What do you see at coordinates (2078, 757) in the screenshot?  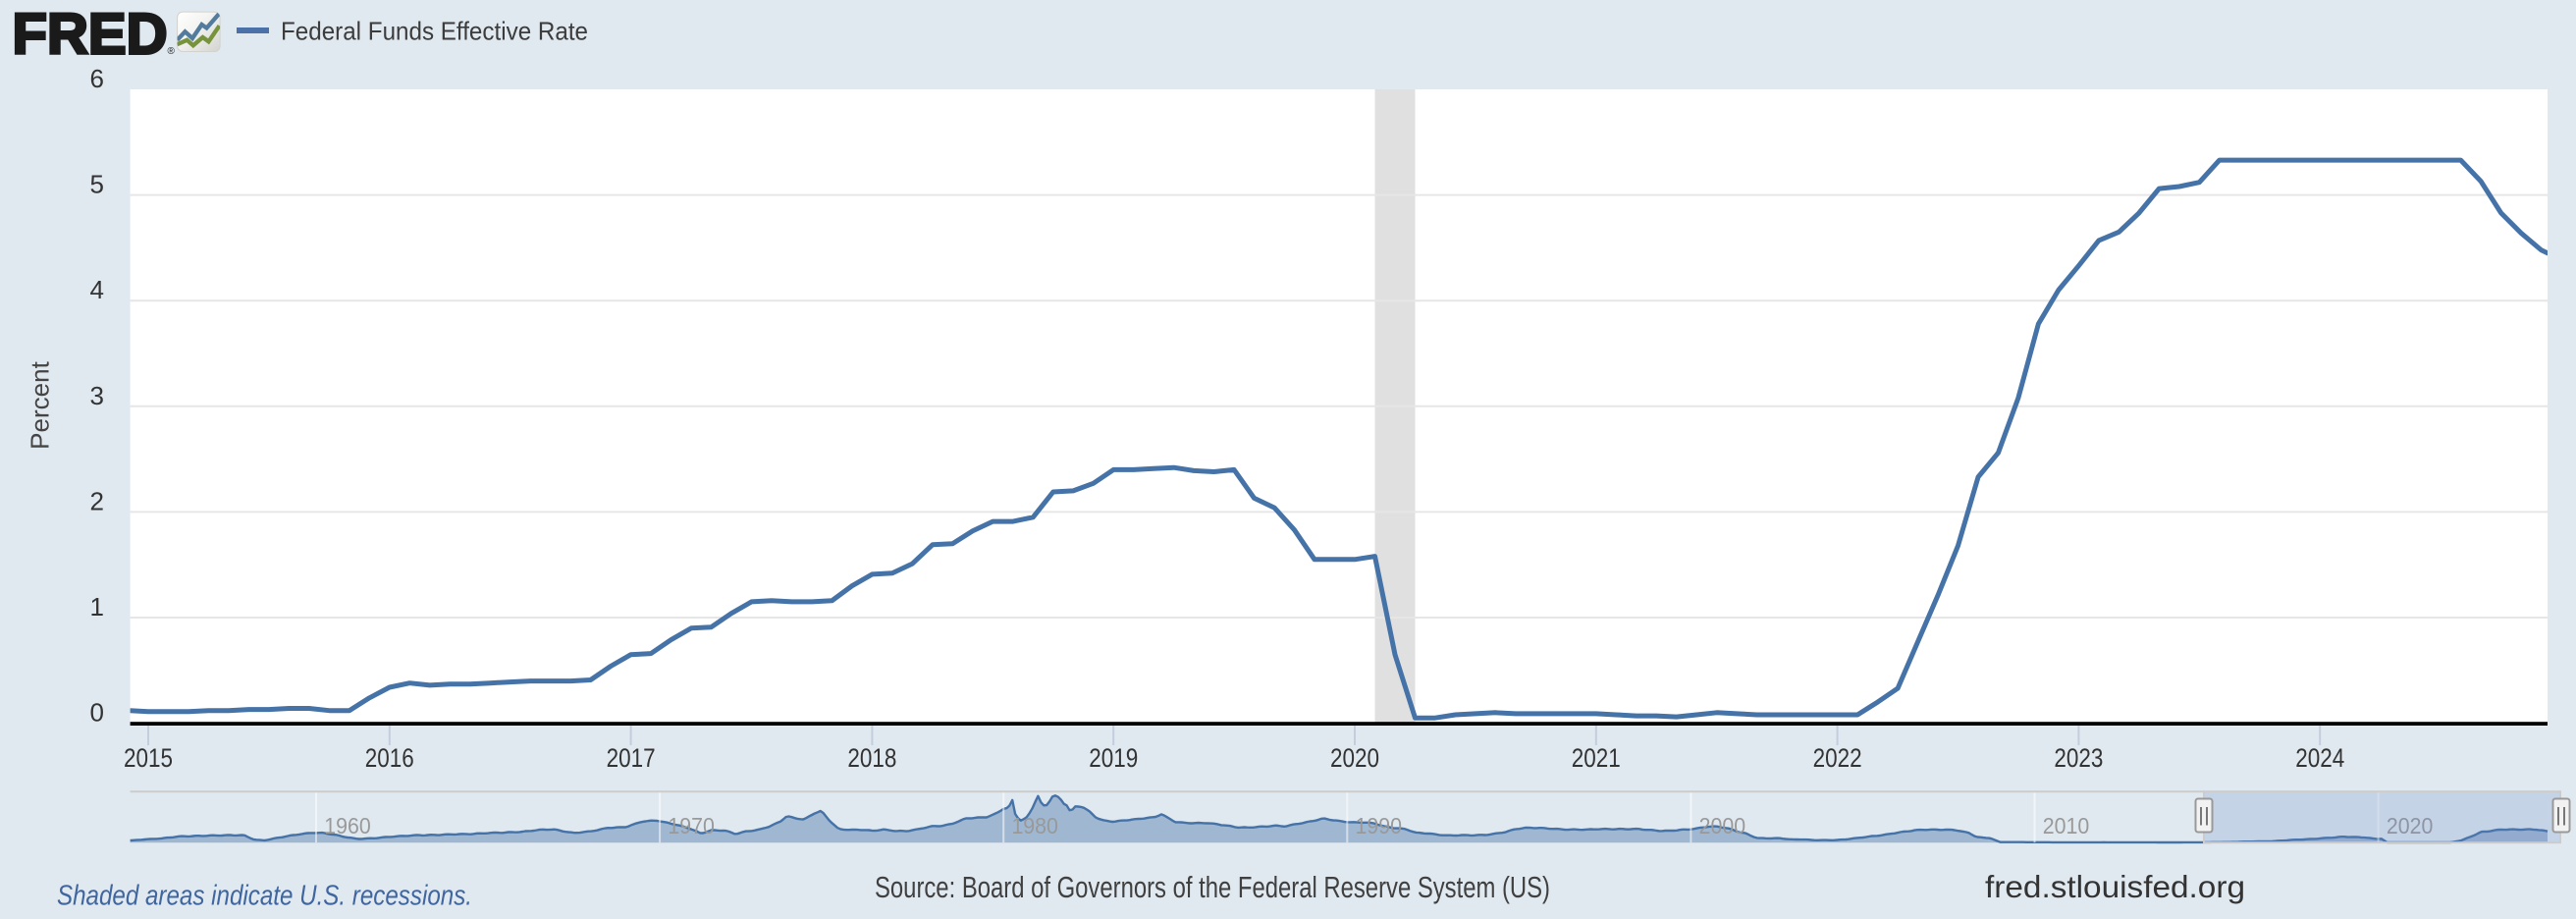 I see `svg-text: 2023` at bounding box center [2078, 757].